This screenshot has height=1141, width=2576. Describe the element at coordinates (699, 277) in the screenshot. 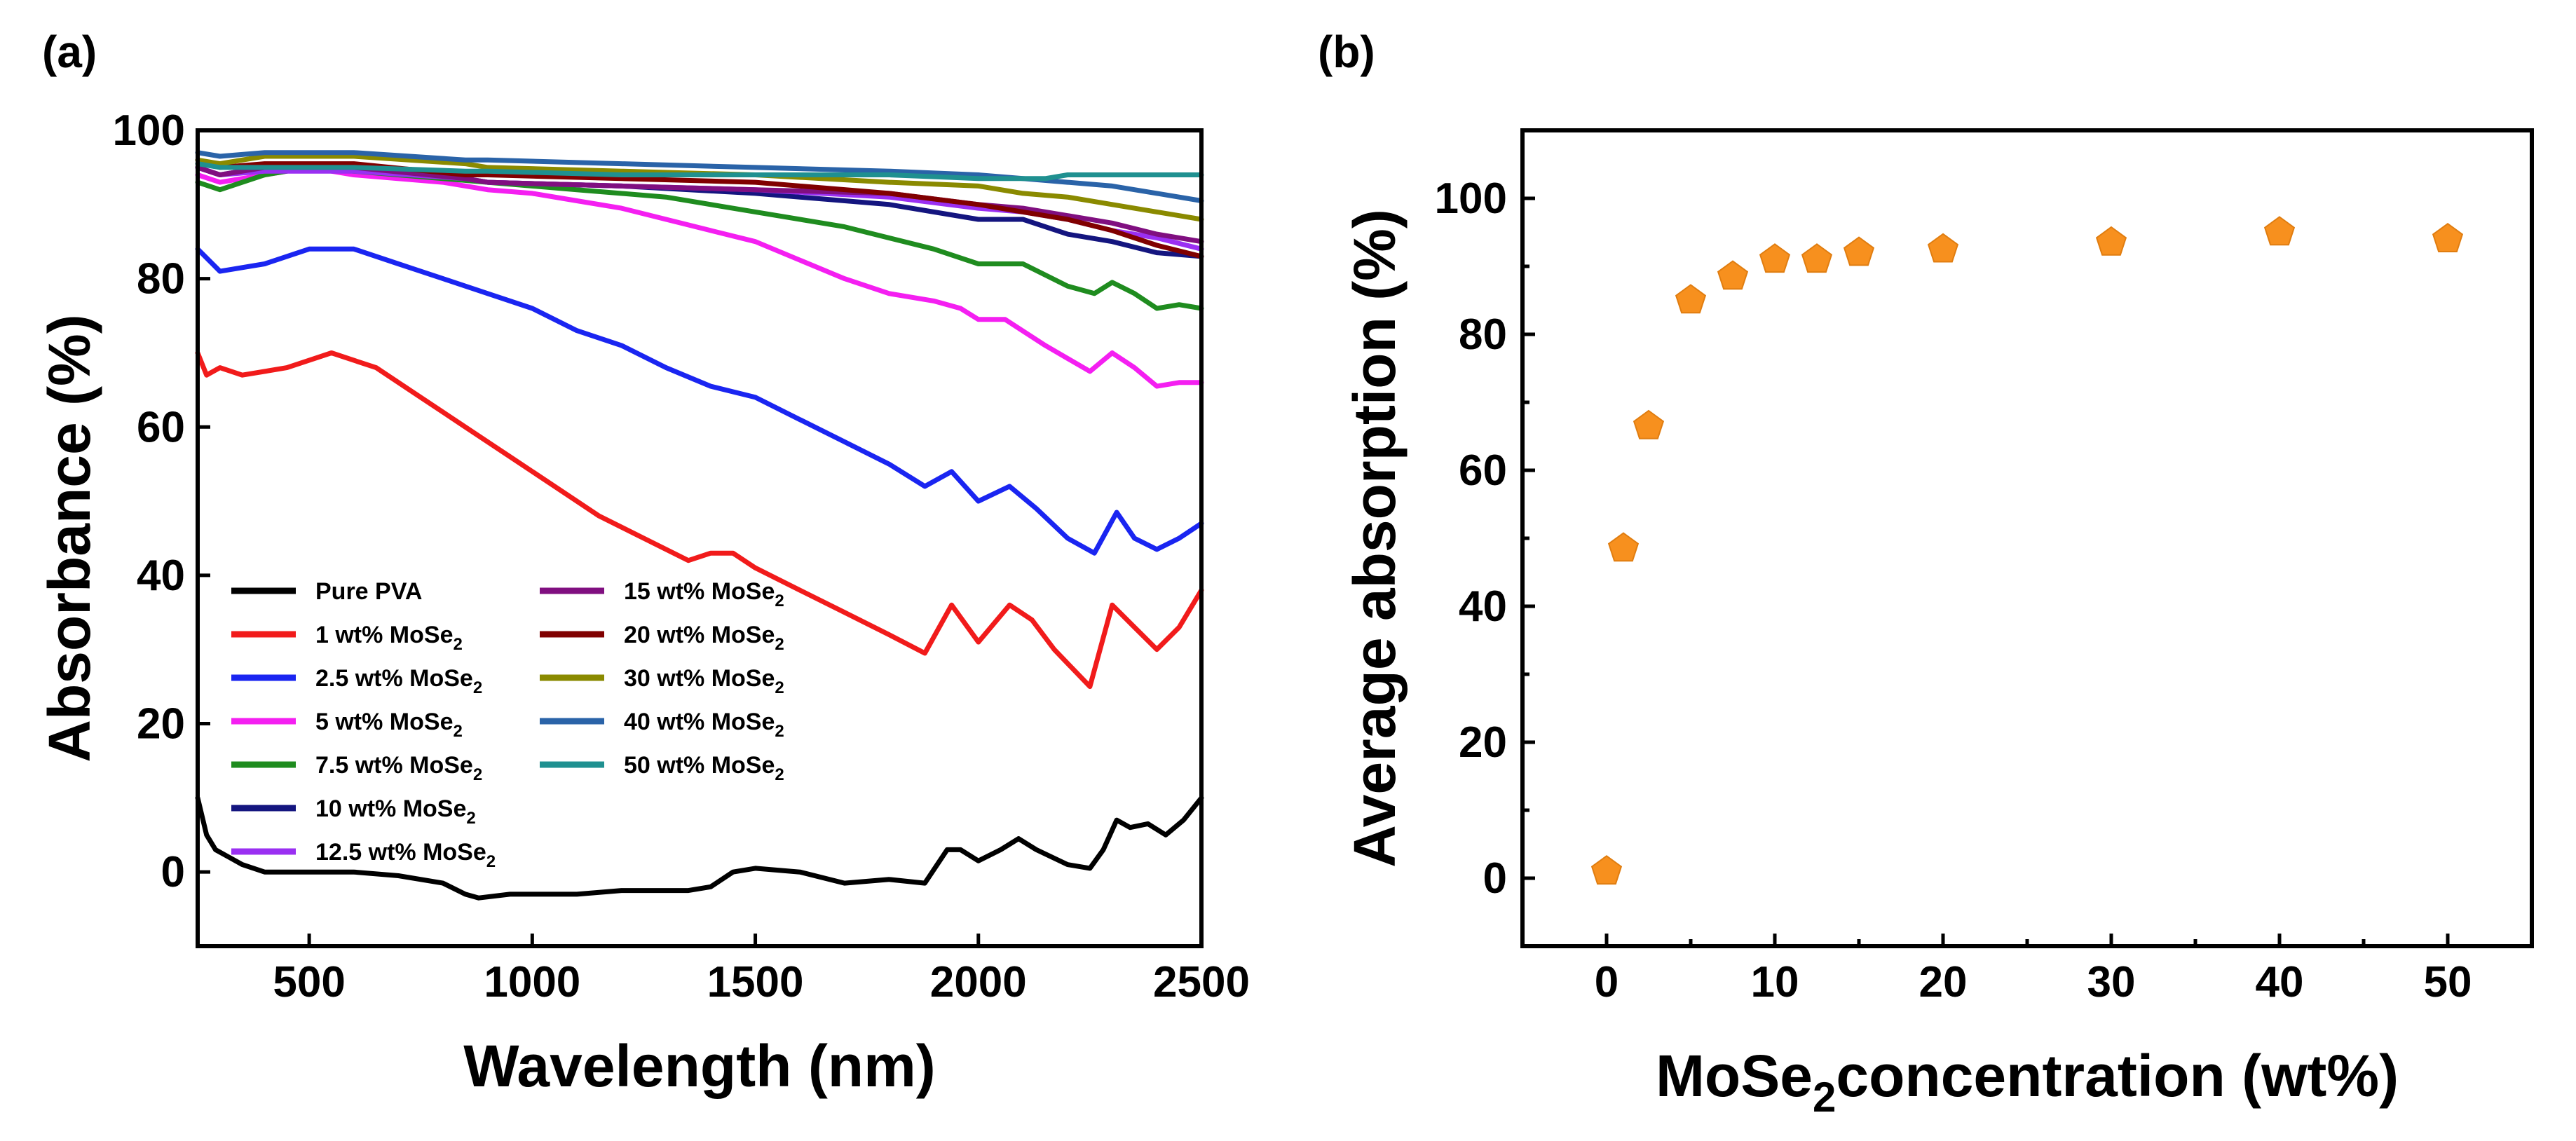

I see `series-line-5-wt-mose2` at that location.